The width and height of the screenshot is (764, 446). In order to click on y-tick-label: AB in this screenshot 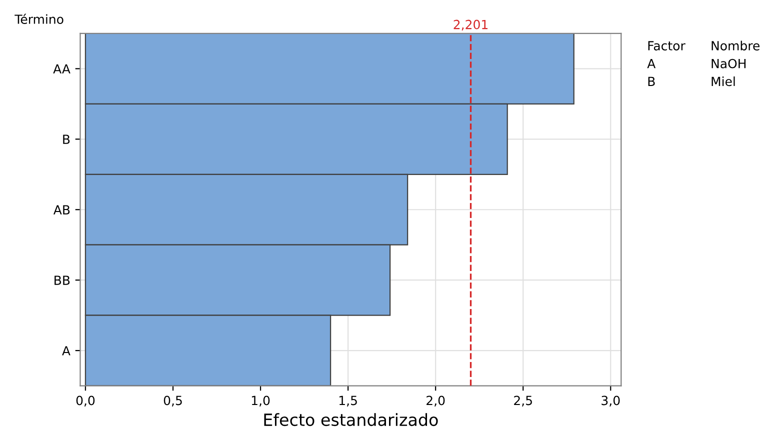, I will do `click(61, 209)`.